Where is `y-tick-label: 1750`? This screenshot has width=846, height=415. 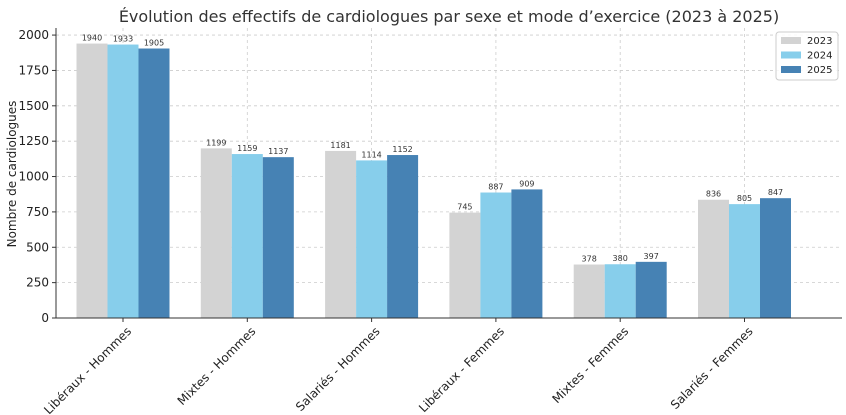 y-tick-label: 1750 is located at coordinates (33, 70).